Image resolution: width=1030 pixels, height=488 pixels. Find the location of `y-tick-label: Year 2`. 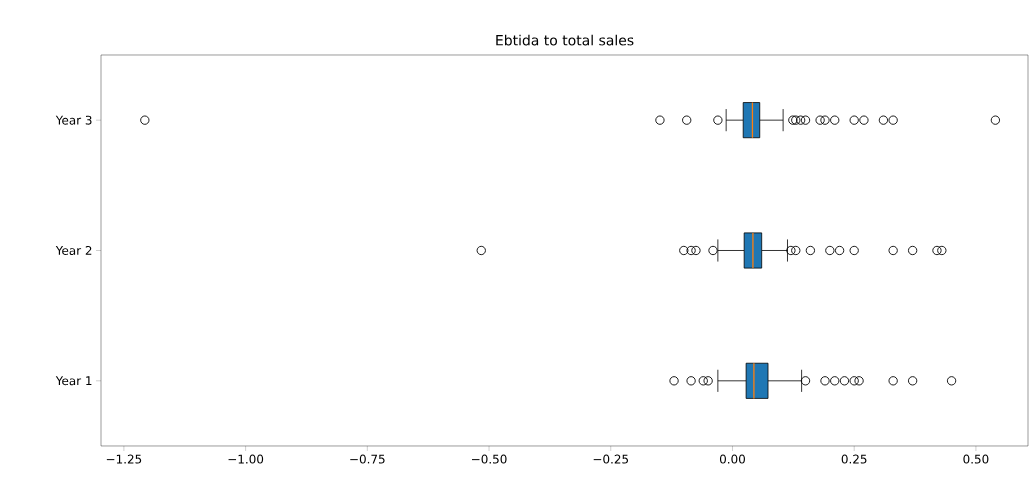

y-tick-label: Year 2 is located at coordinates (73, 250).